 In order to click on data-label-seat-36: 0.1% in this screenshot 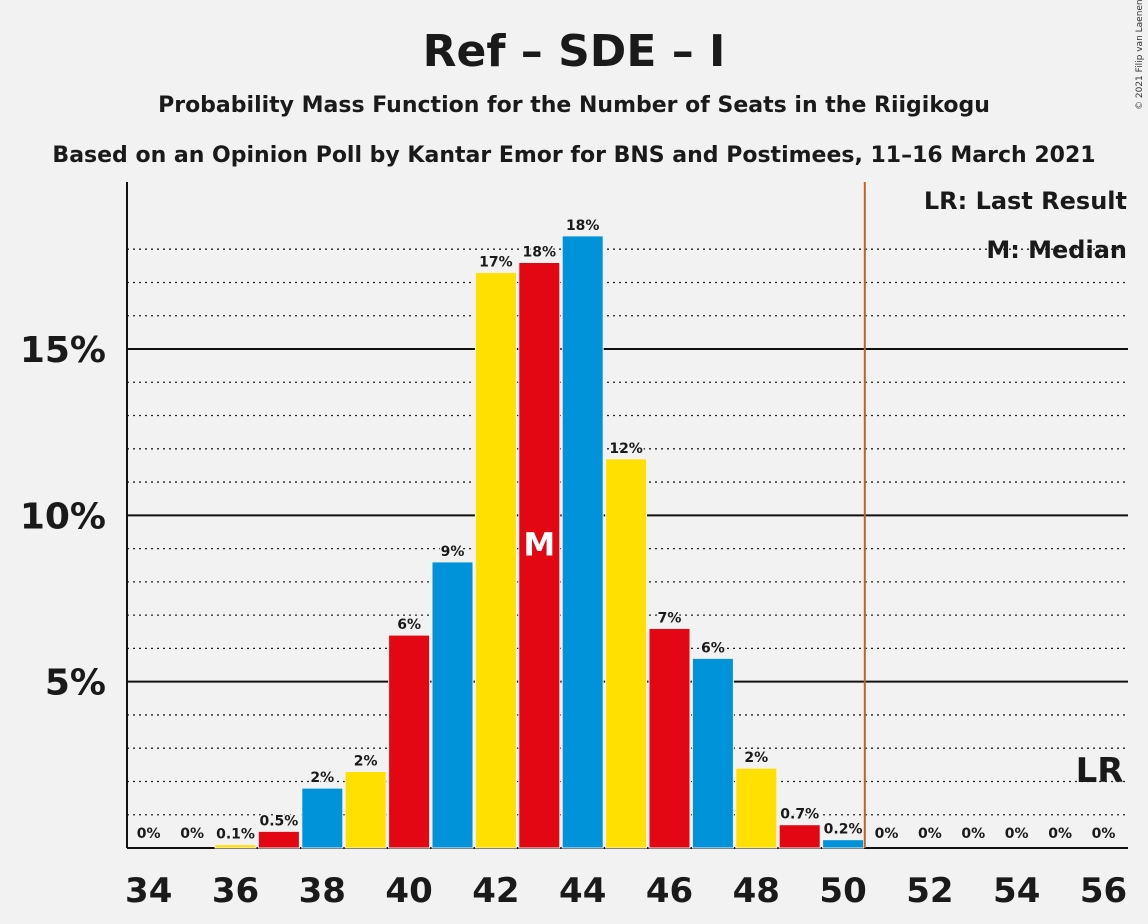, I will do `click(235, 835)`.